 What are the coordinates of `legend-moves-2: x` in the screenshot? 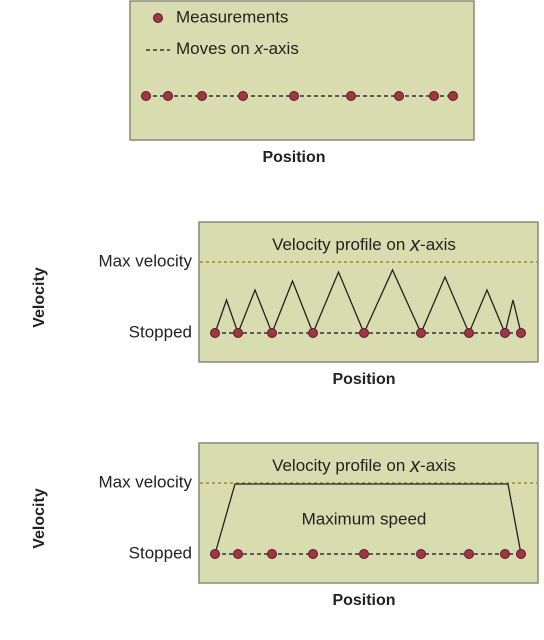 It's located at (258, 48).